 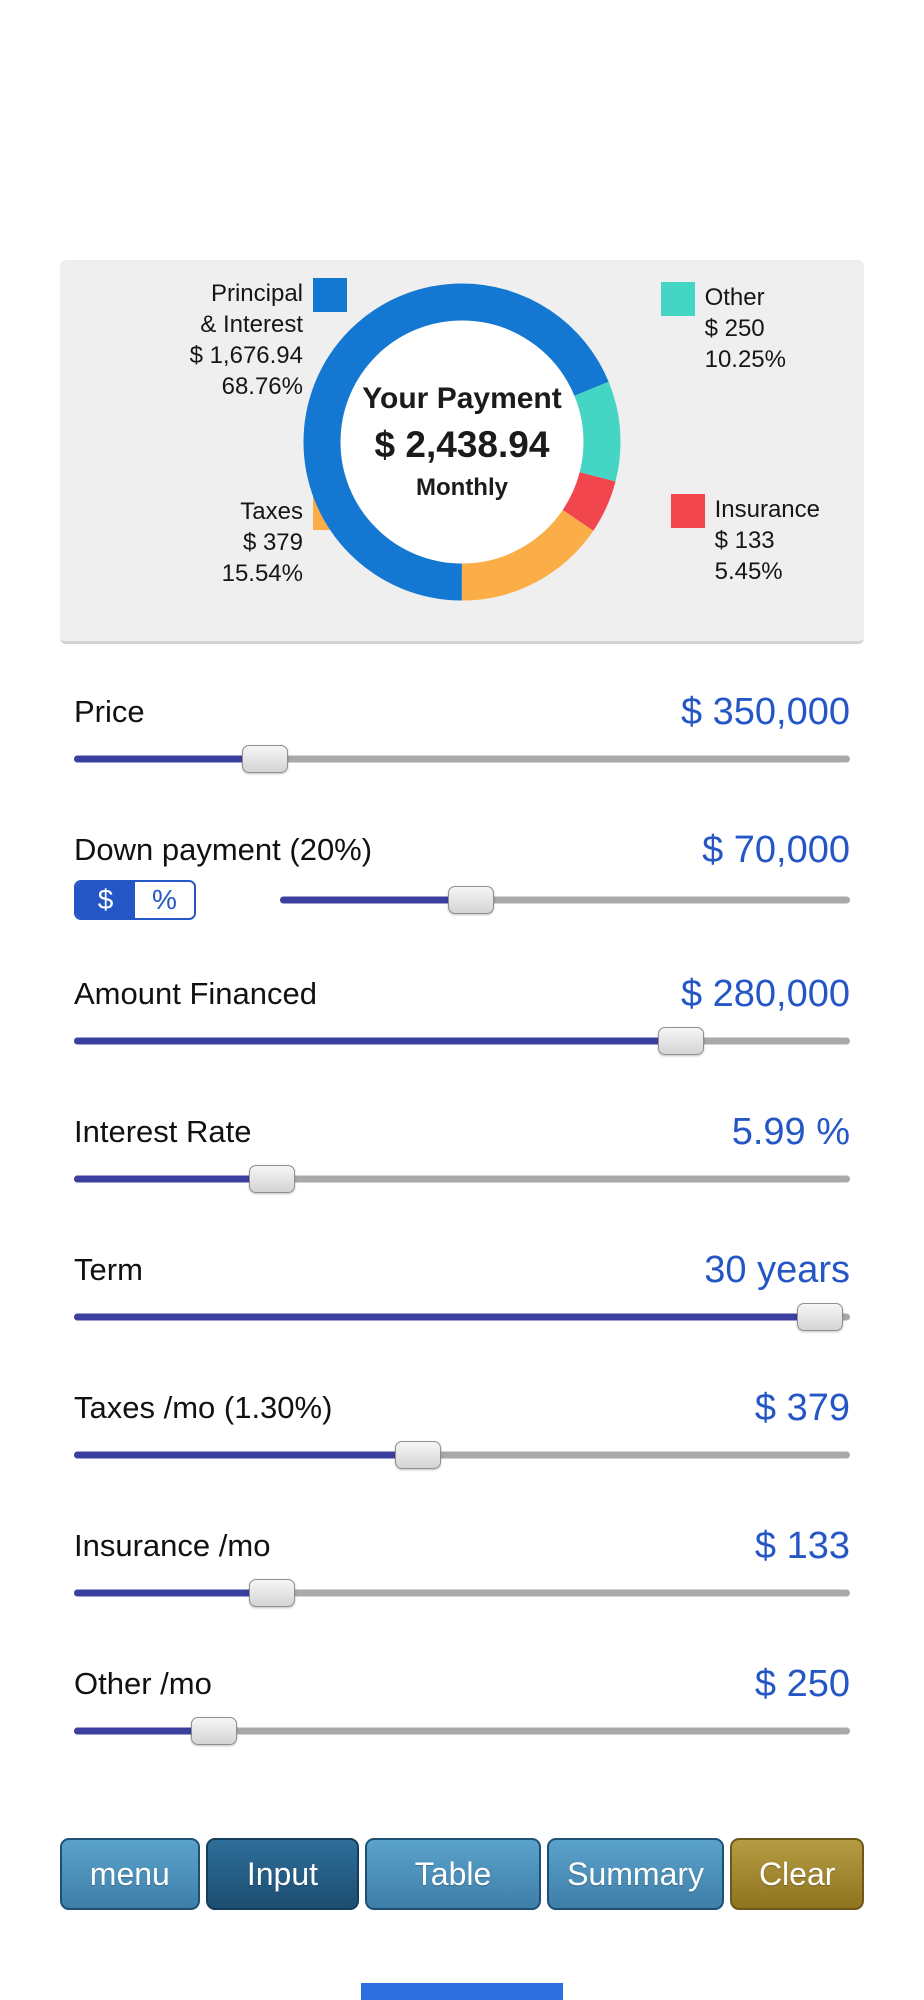 I want to click on payment-donut-chart: Your Payment $ 2,438.94 Monthly, so click(x=462, y=442).